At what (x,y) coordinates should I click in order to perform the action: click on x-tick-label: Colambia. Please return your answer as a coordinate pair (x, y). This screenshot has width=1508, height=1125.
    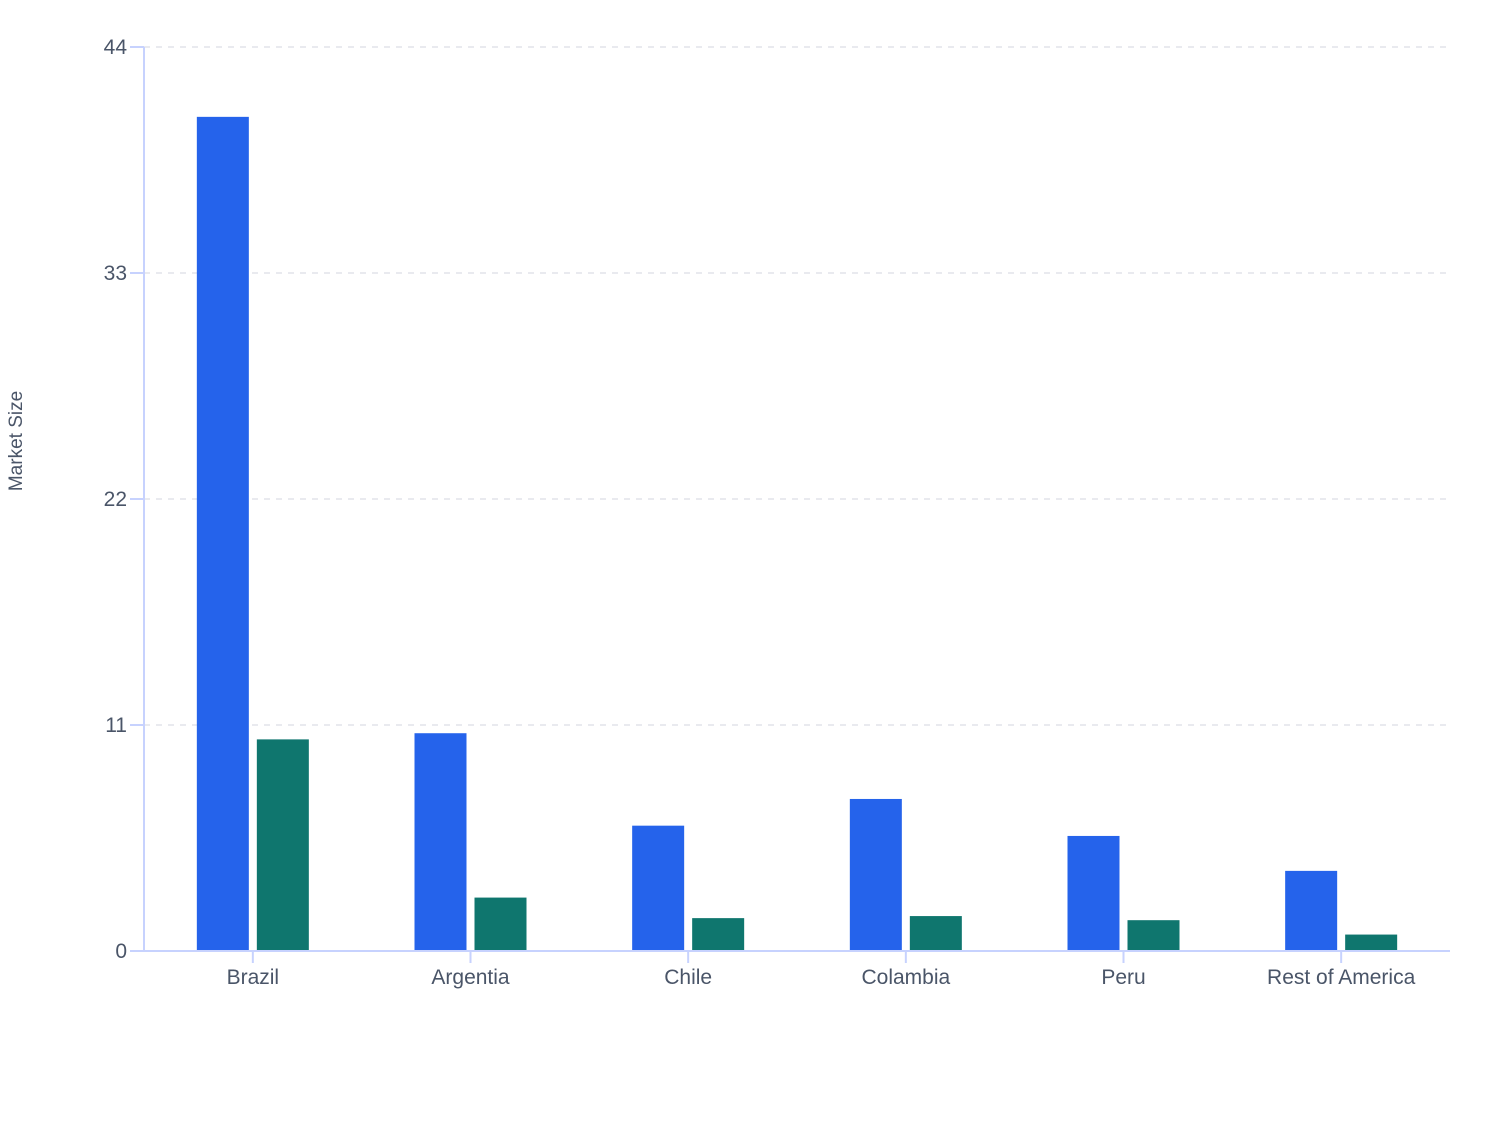
    Looking at the image, I should click on (905, 977).